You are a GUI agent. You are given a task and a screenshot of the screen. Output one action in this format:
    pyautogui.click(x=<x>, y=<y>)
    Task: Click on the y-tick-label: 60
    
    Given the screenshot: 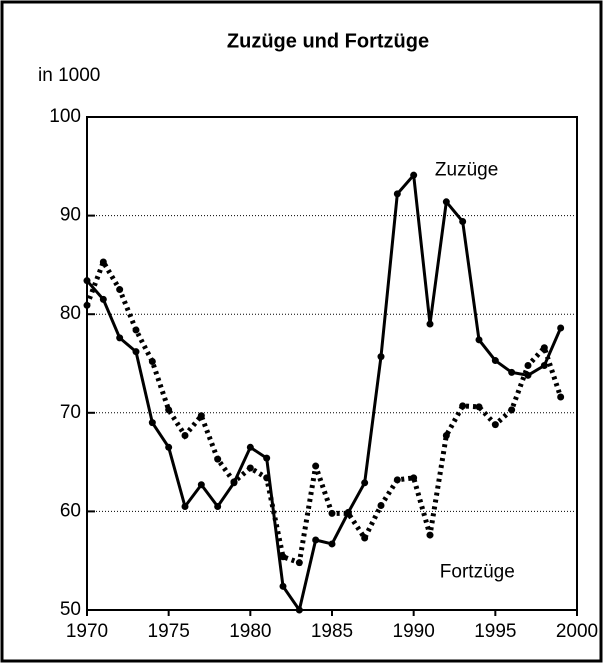 What is the action you would take?
    pyautogui.click(x=70, y=510)
    